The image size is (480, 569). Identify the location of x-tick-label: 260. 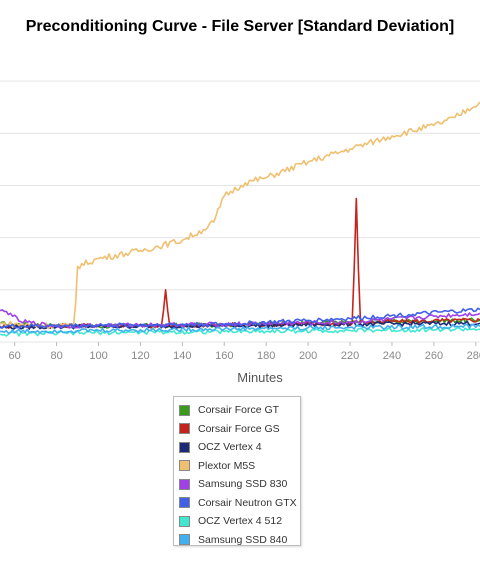
(434, 356).